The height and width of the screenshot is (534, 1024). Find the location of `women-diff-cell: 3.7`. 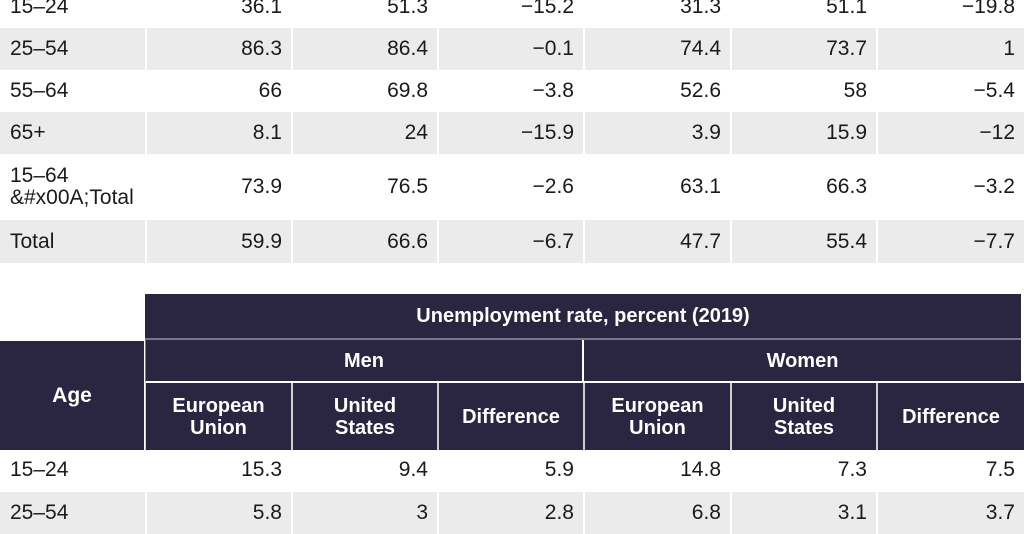

women-diff-cell: 3.7 is located at coordinates (950, 513).